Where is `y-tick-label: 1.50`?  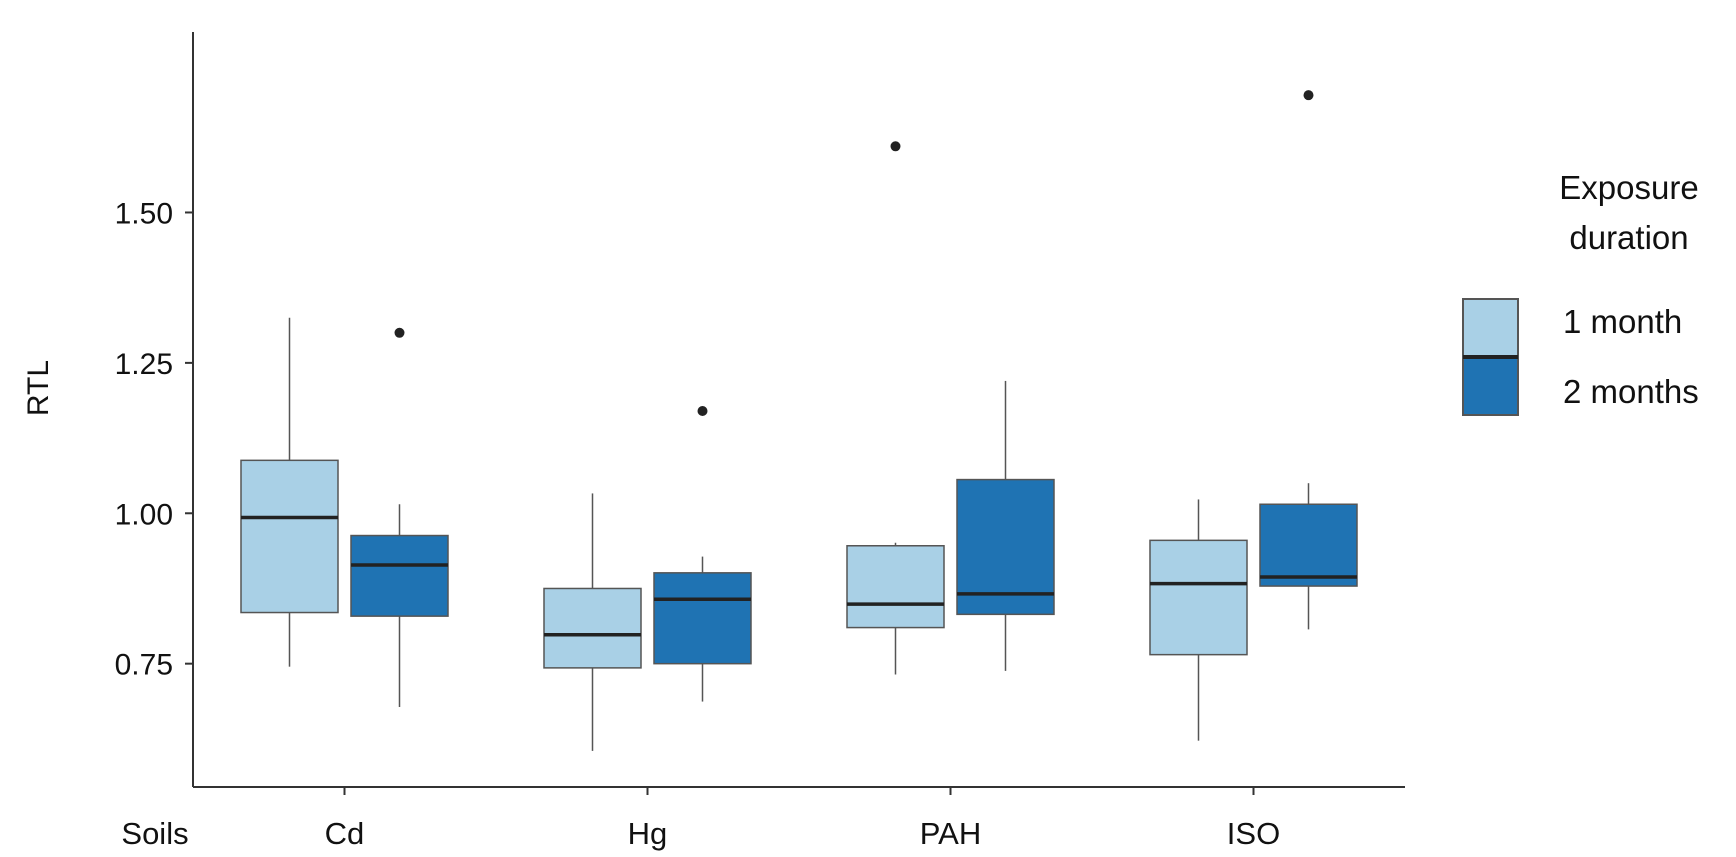 y-tick-label: 1.50 is located at coordinates (144, 213).